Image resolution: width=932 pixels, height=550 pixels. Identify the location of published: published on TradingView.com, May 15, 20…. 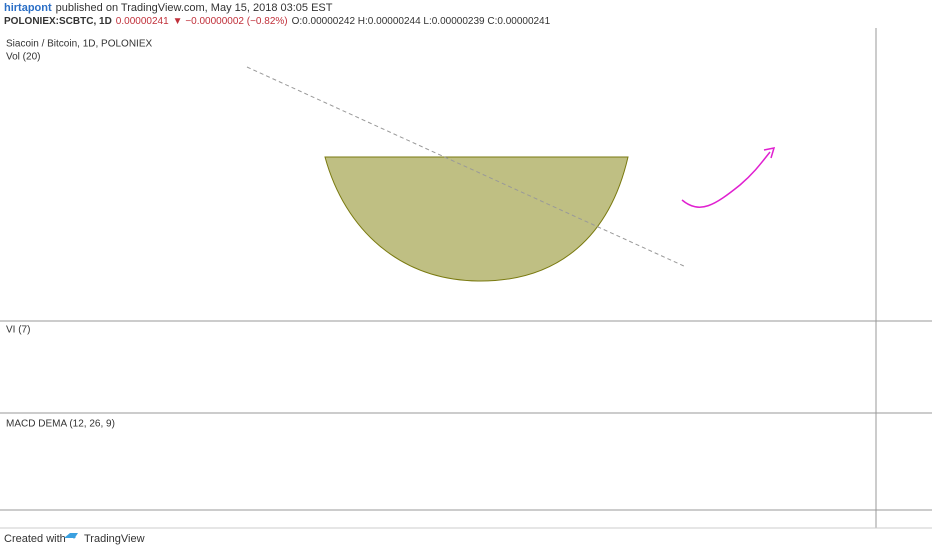
(194, 8).